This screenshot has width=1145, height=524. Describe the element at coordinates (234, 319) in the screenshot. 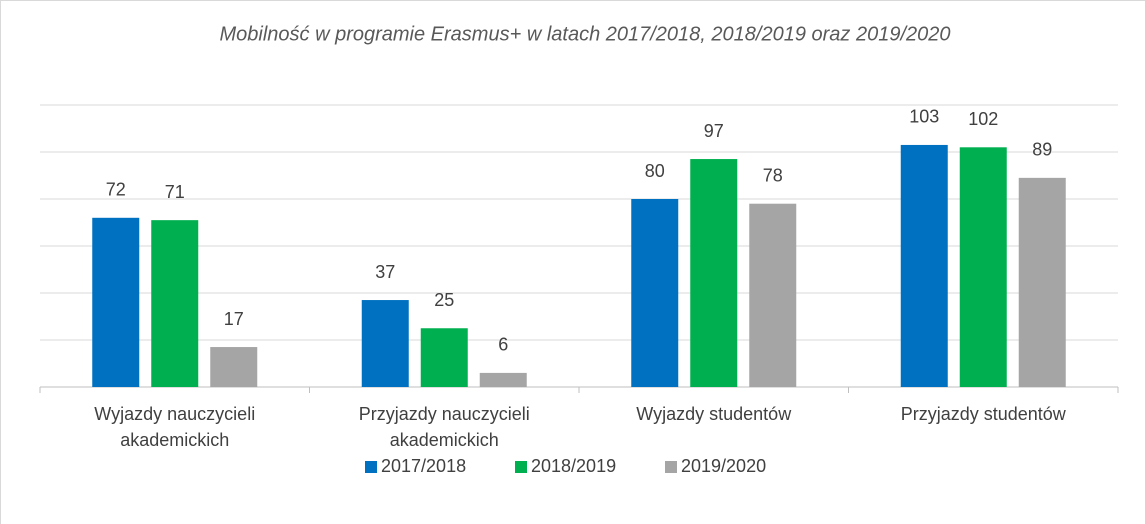

I see `data-label: 17` at that location.